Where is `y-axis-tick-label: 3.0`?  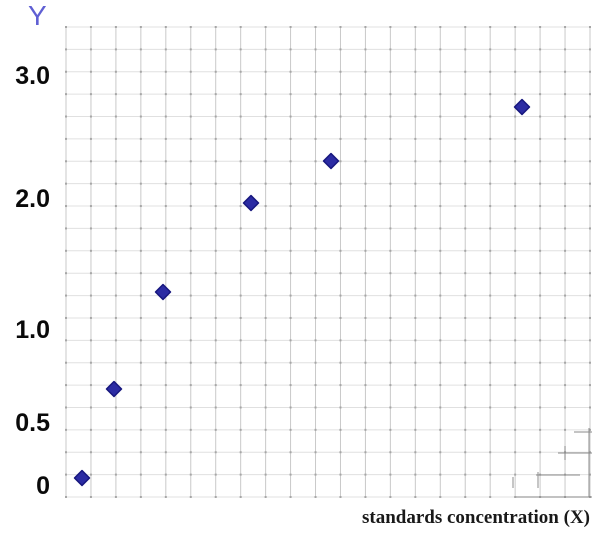 y-axis-tick-label: 3.0 is located at coordinates (32, 76).